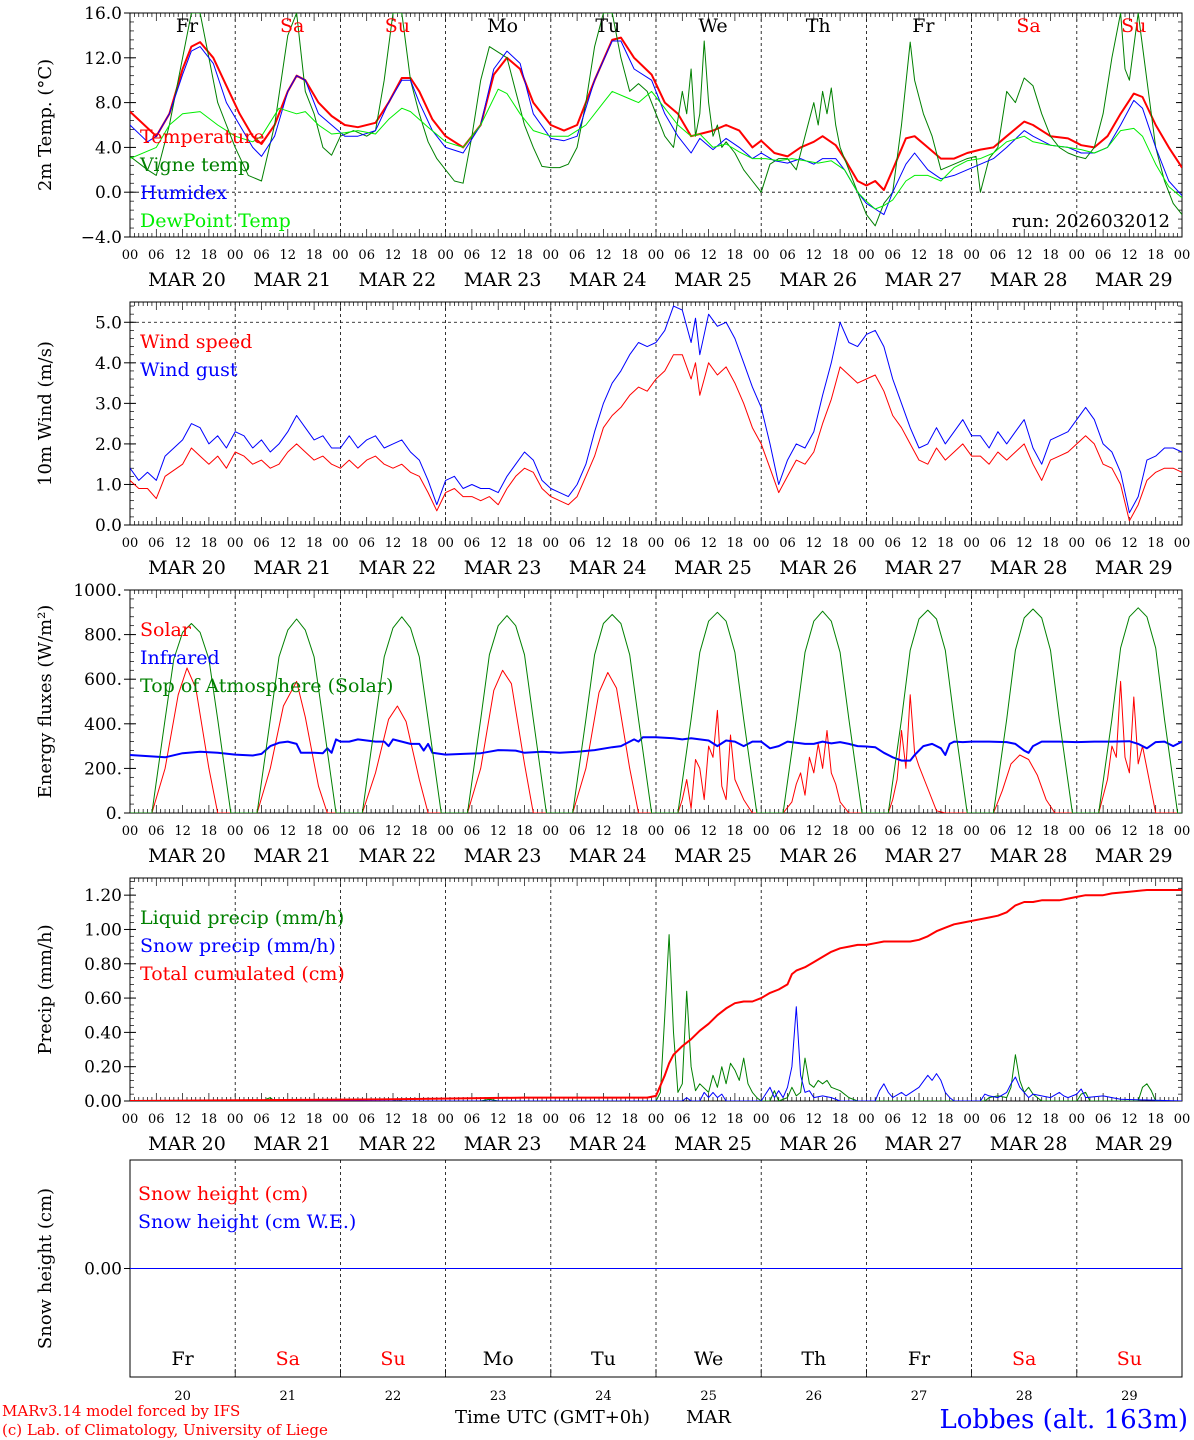 The width and height of the screenshot is (1194, 1440). I want to click on x-date-label: MAR 22, so click(398, 1144).